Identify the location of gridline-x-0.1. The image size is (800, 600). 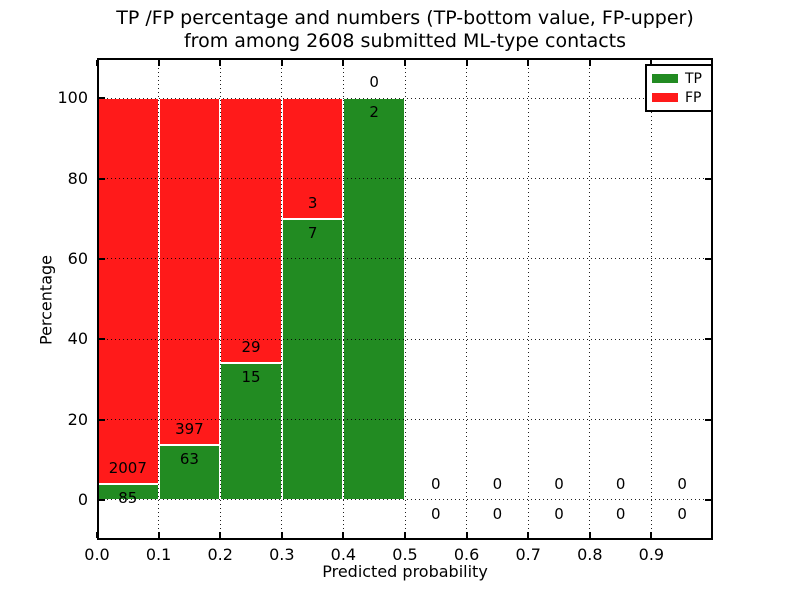
(159, 299).